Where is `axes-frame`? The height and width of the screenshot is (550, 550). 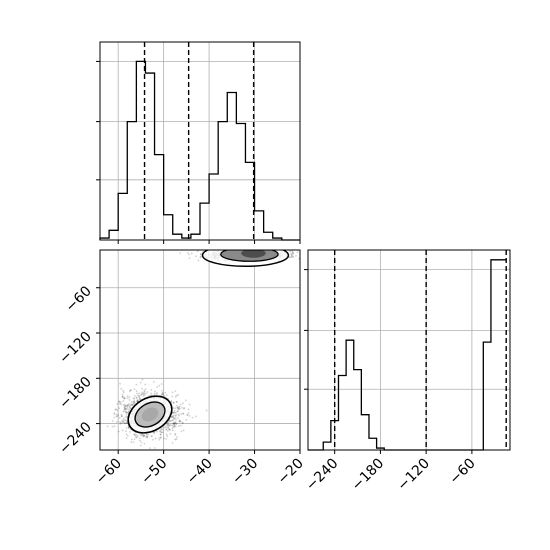
axes-frame is located at coordinates (409, 350).